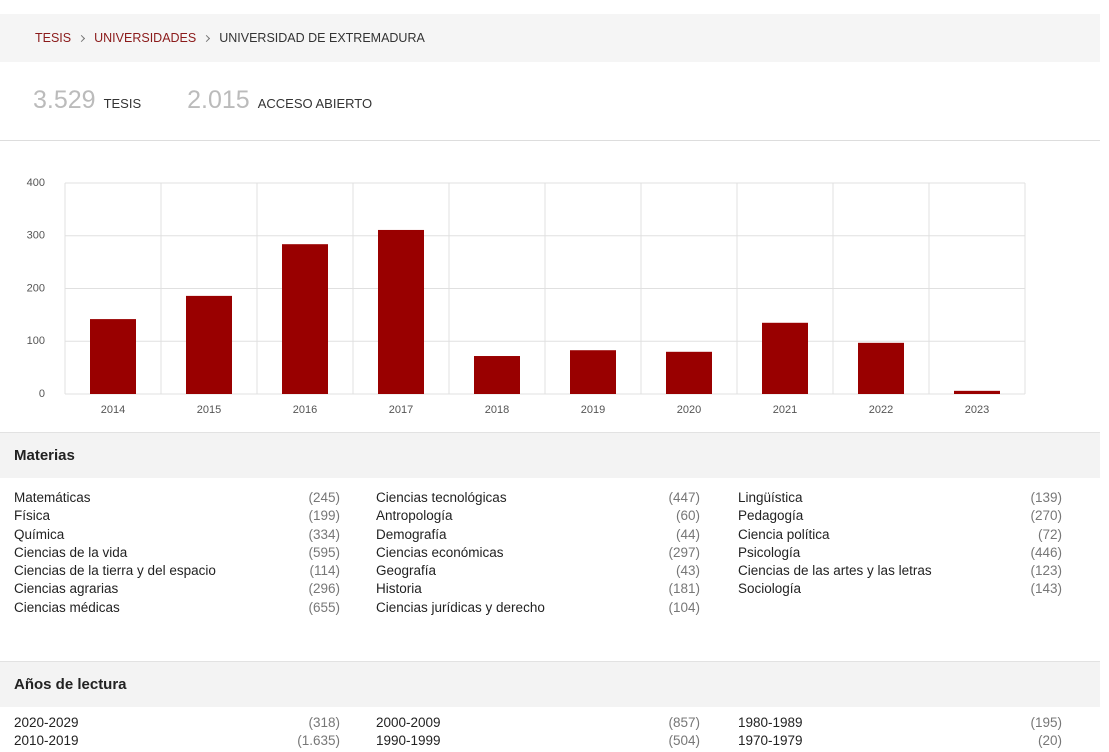 The image size is (1109, 752). Describe the element at coordinates (440, 552) in the screenshot. I see `item-name: Ciencias económicas` at that location.